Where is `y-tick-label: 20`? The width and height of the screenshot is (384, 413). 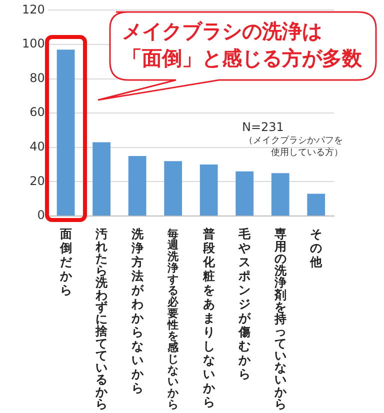 y-tick-label: 20 is located at coordinates (37, 181).